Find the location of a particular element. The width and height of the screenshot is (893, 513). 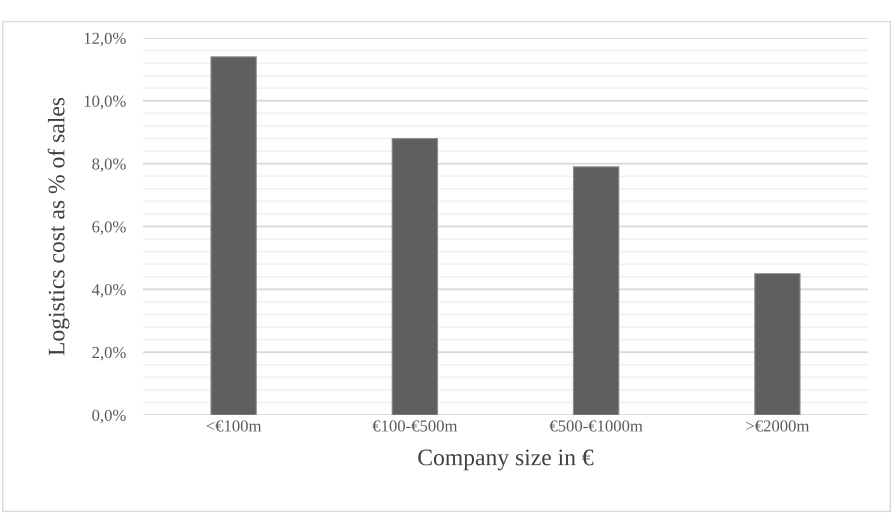

y-tick-label: 6,0% is located at coordinates (109, 228).